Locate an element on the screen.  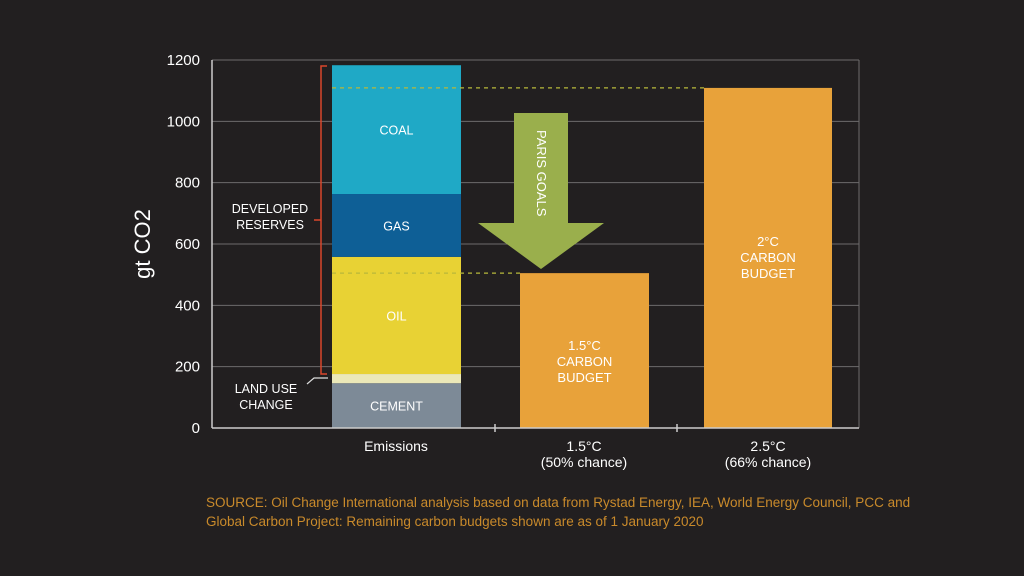
y-tick-label: 400 is located at coordinates (187, 305).